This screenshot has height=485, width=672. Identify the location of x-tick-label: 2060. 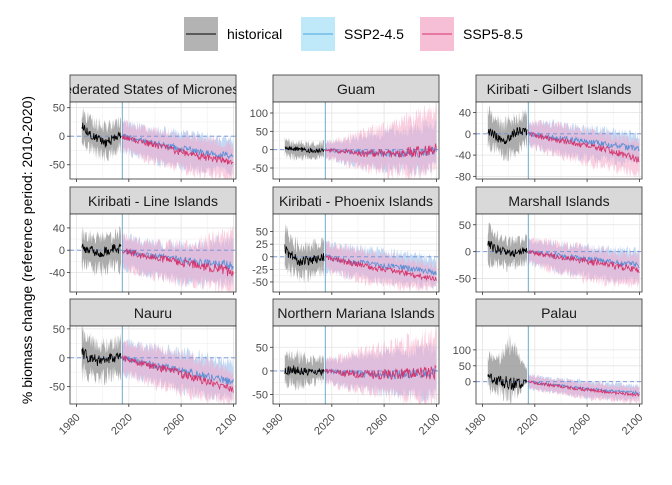
(174, 425).